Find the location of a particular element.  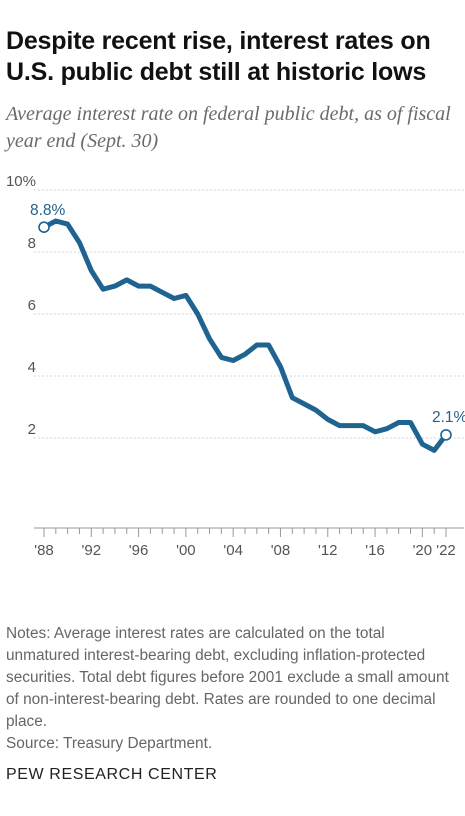

y-tick-label: 8 is located at coordinates (32, 243).